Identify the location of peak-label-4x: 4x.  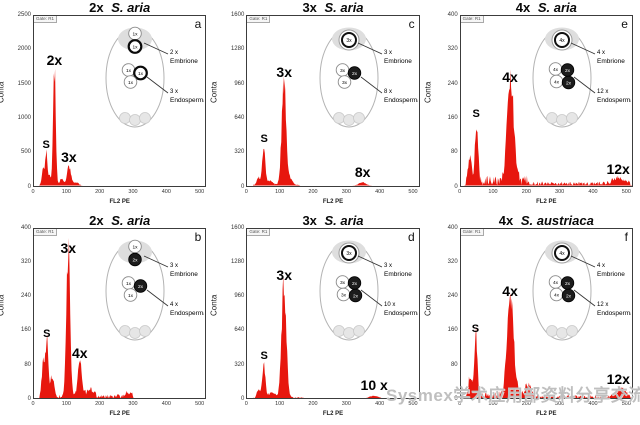
(80, 352).